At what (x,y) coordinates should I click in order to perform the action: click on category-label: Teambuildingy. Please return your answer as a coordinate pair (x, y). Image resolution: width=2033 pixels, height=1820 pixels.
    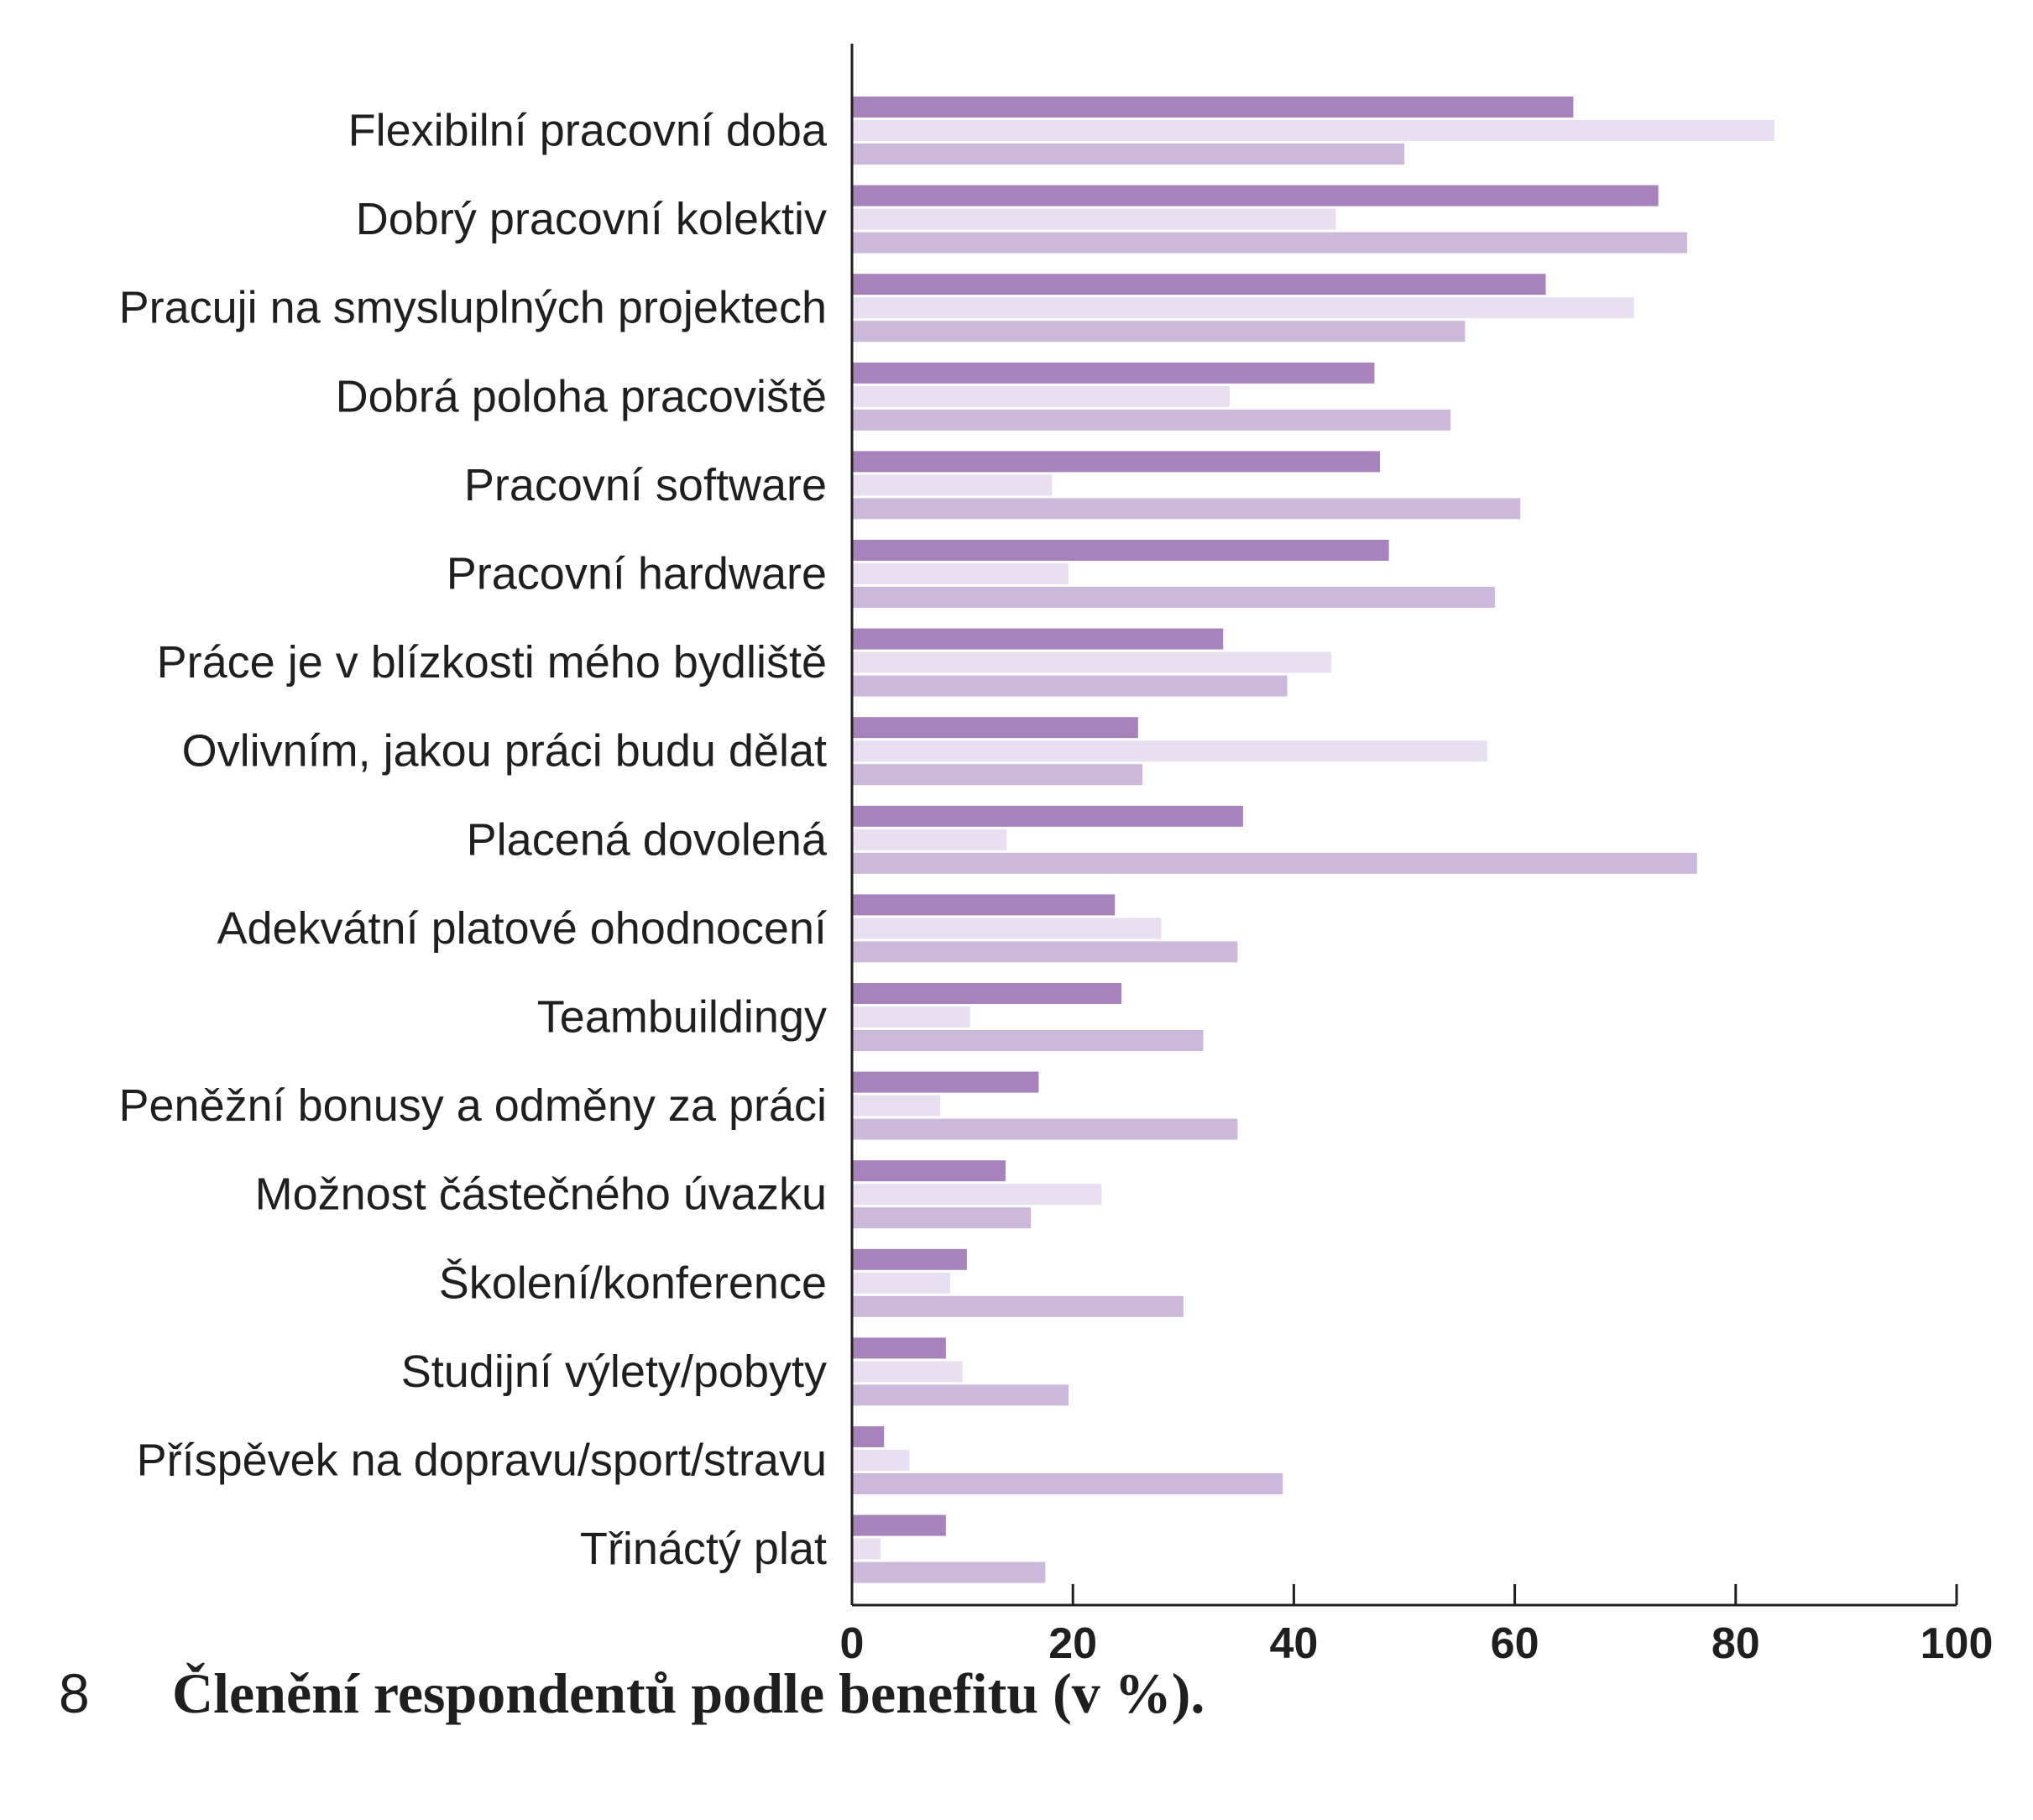
    Looking at the image, I should click on (682, 1017).